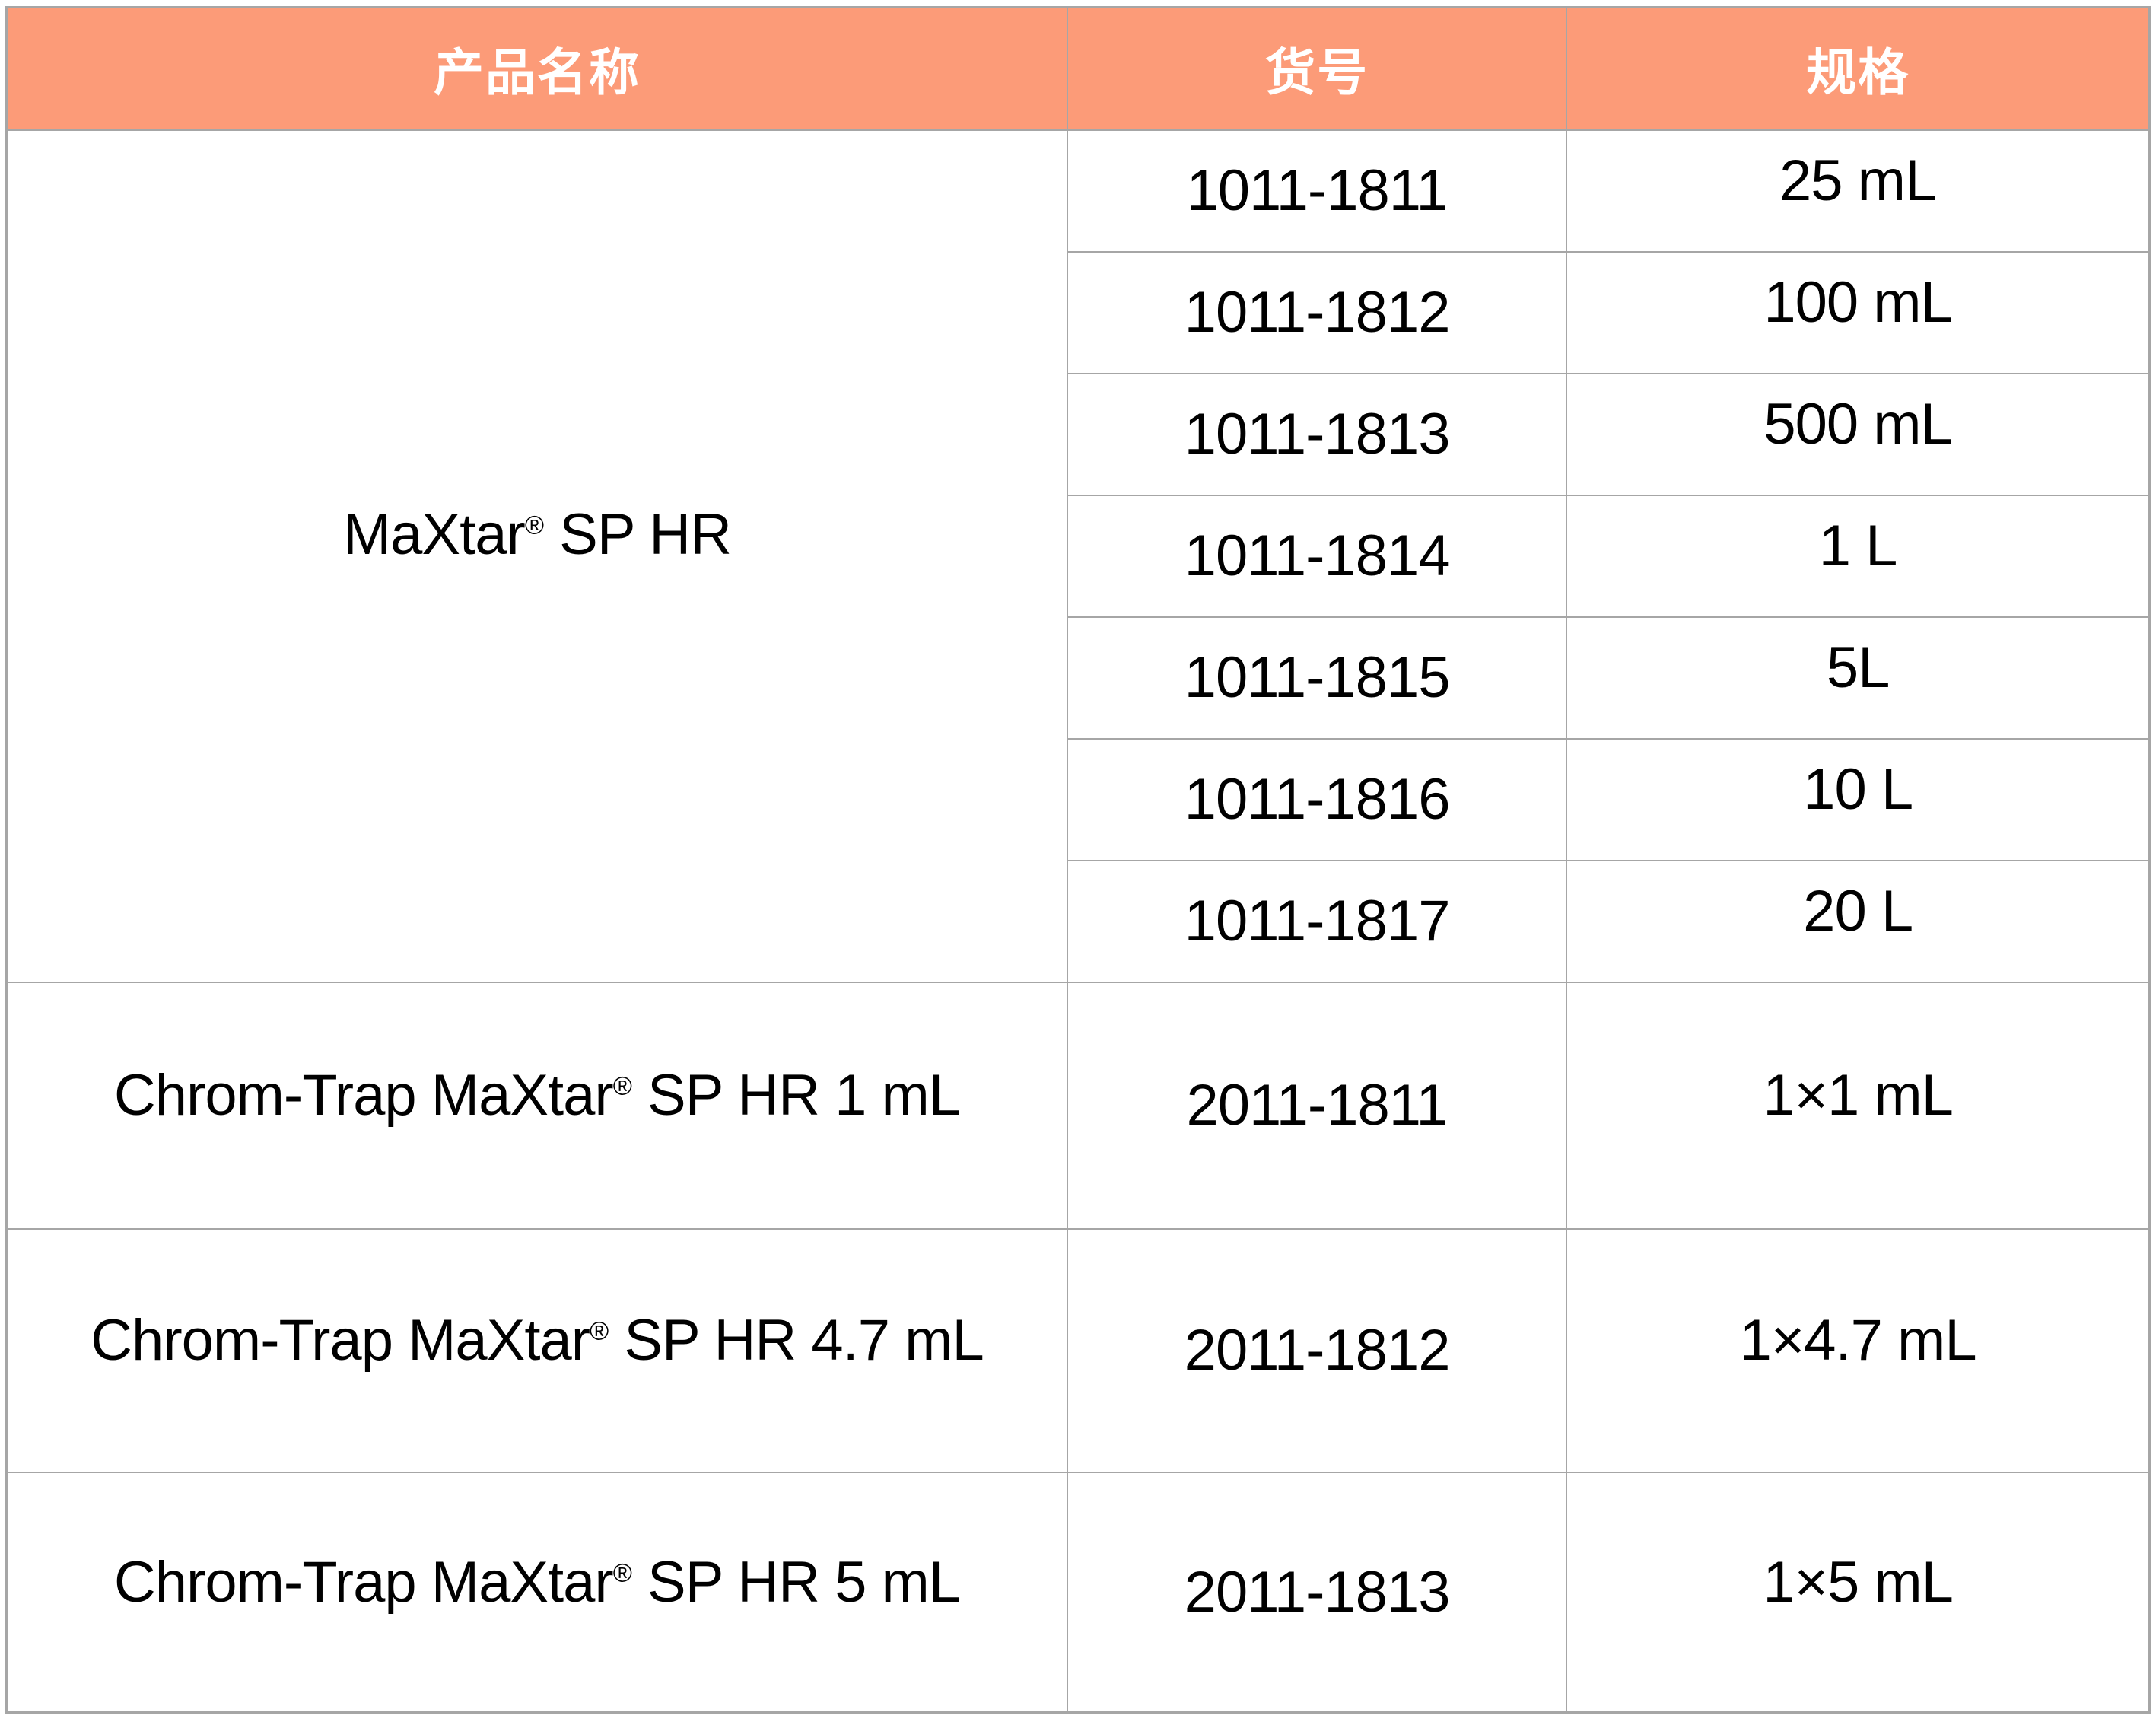 This screenshot has height=1725, width=2156. Describe the element at coordinates (1859, 191) in the screenshot. I see `spec-cell: 25 mL` at that location.